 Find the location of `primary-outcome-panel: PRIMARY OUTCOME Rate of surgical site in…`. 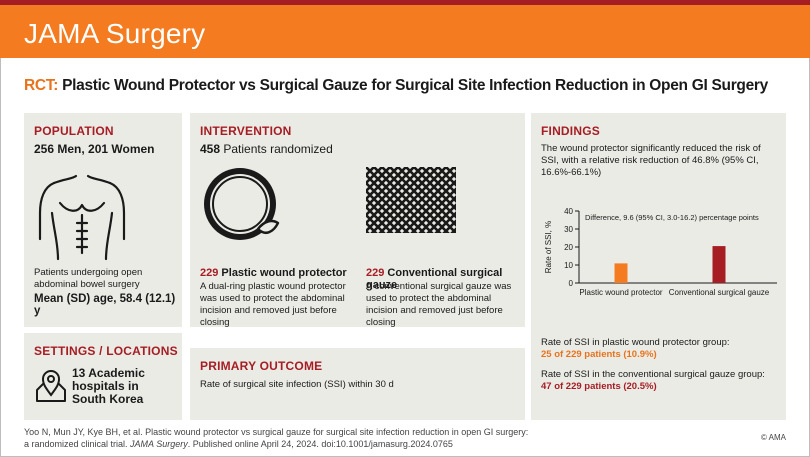

primary-outcome-panel: PRIMARY OUTCOME Rate of surgical site in… is located at coordinates (357, 384).